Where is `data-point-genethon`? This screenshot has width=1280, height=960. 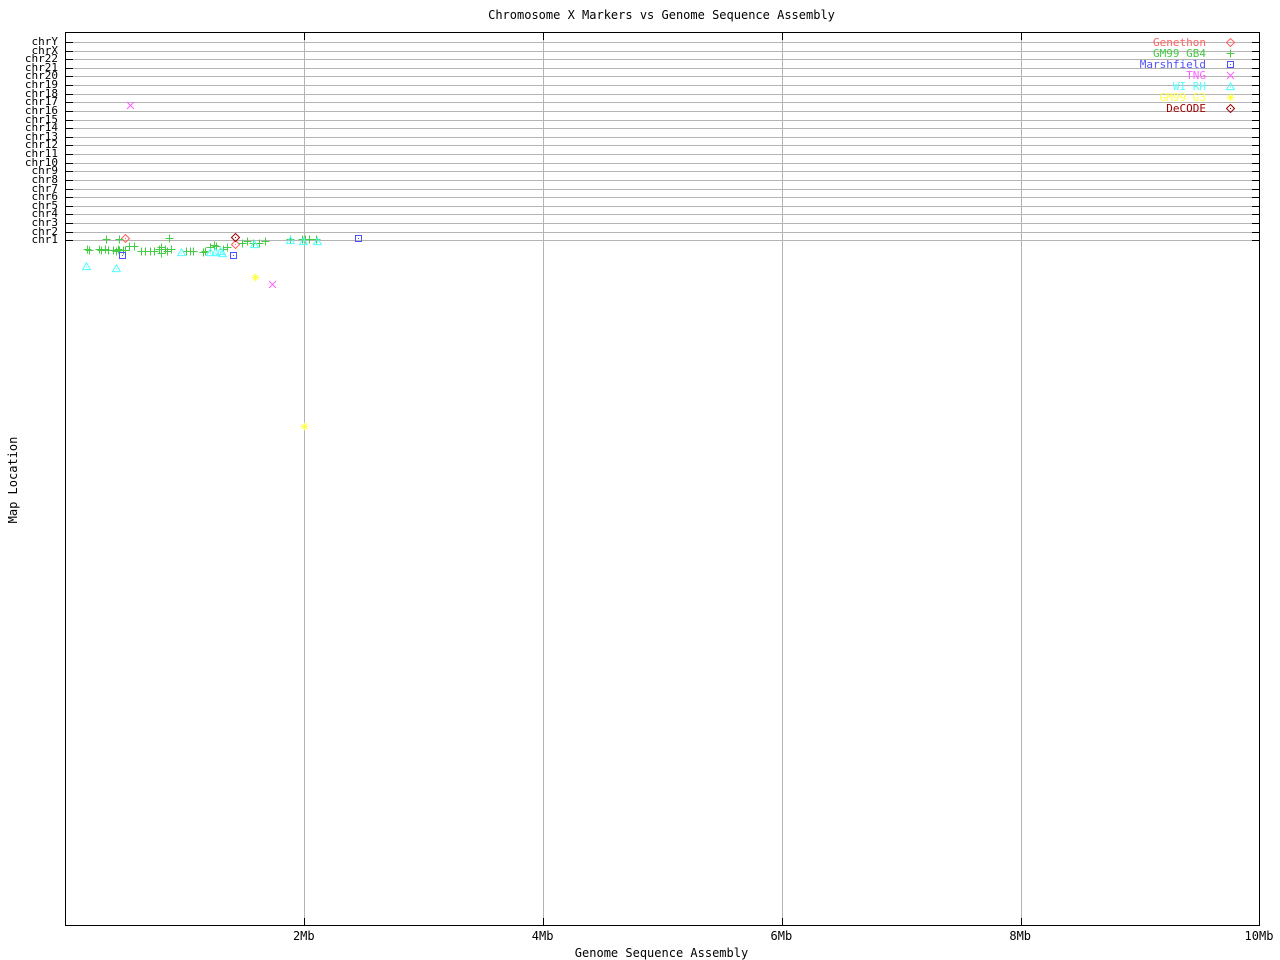
data-point-genethon is located at coordinates (125, 238).